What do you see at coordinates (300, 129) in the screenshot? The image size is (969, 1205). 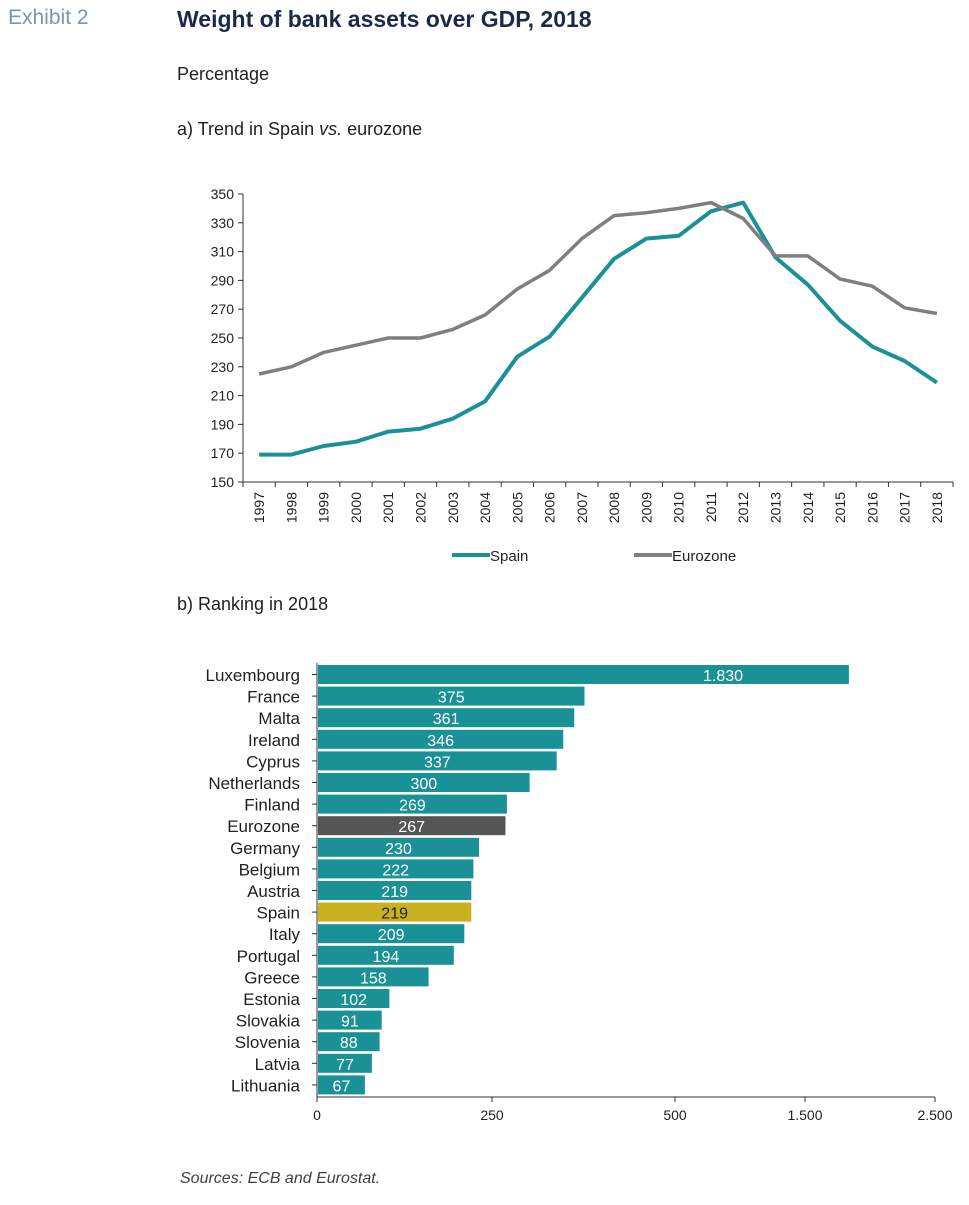 I see `panel-a-label: a) Trend in Spain vs. eurozone` at bounding box center [300, 129].